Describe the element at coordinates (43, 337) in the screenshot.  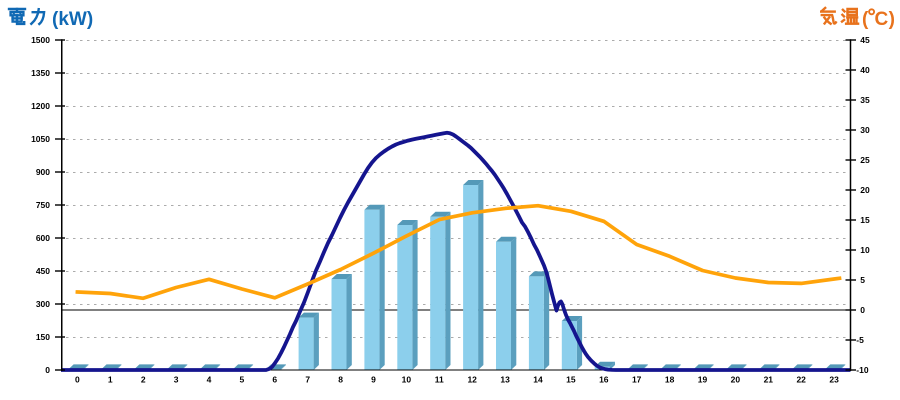
I see `svg-text: 150` at that location.